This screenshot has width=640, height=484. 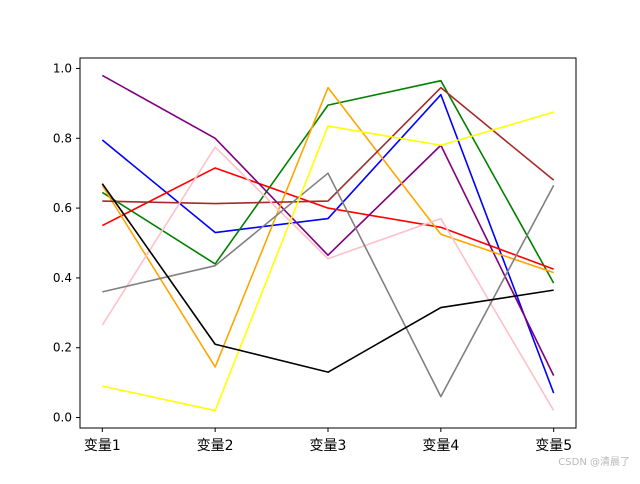 I want to click on y-tick-label-5: 1.0, so click(x=62, y=68).